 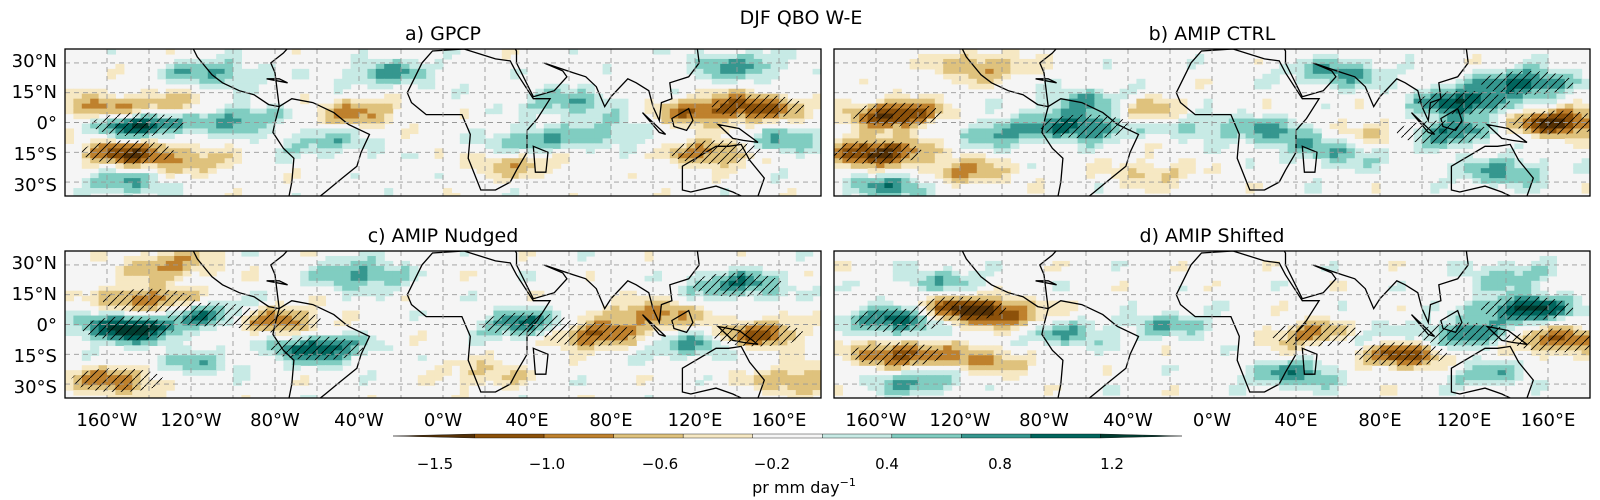 What do you see at coordinates (1212, 122) in the screenshot?
I see `gridlines` at bounding box center [1212, 122].